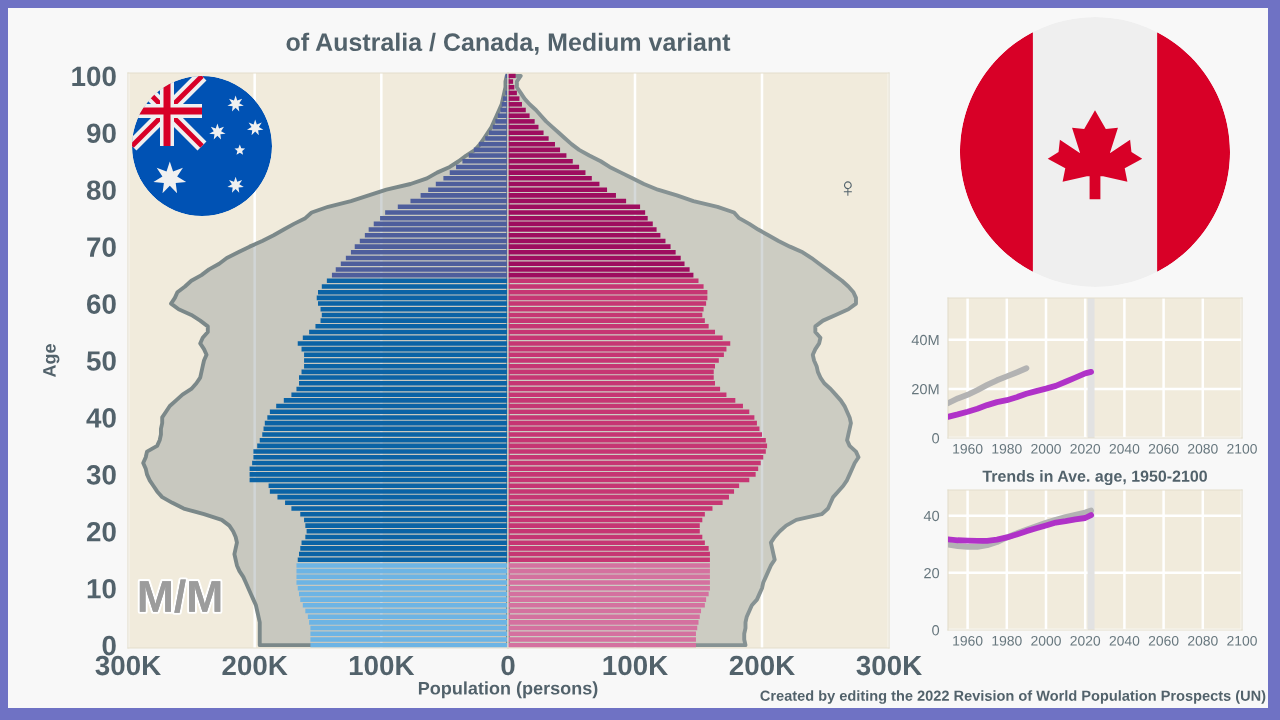 The height and width of the screenshot is (720, 1280). I want to click on y-tick-label: 10, so click(101, 588).